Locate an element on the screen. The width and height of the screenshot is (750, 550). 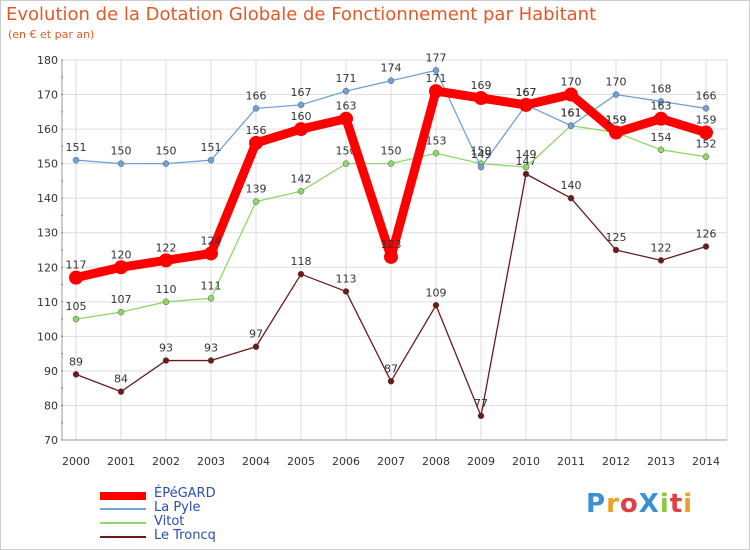
data-label--p-gard: 170 is located at coordinates (571, 82).